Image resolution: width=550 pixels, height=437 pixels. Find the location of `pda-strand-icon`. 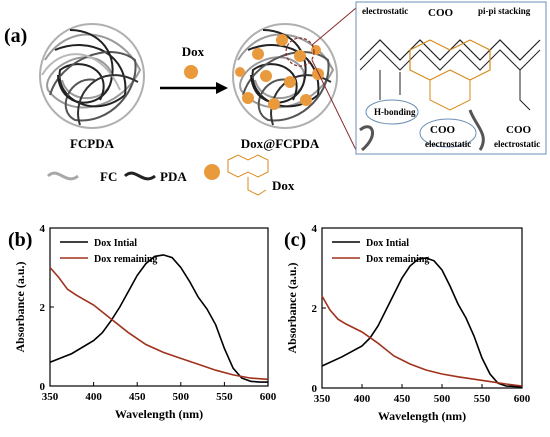

pda-strand-icon is located at coordinates (139, 176).